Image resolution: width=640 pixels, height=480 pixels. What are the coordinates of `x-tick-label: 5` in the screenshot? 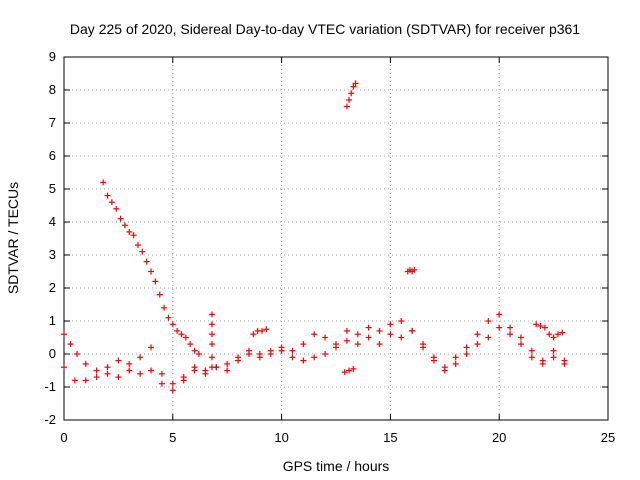 It's located at (172, 437).